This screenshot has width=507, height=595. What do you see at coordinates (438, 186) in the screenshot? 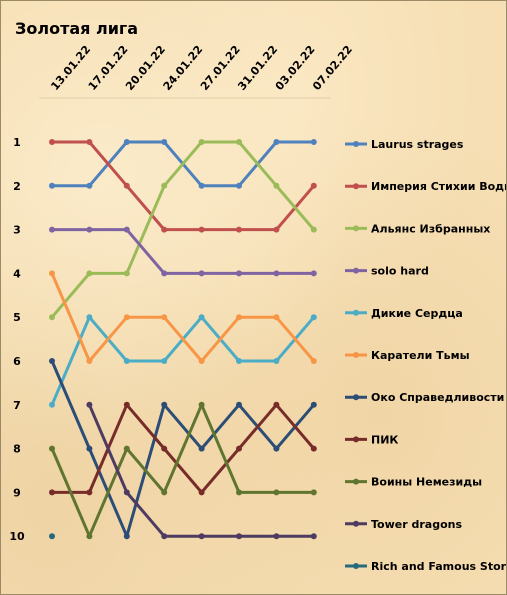
I see `legend-label: Империя Стихии Воды` at bounding box center [438, 186].